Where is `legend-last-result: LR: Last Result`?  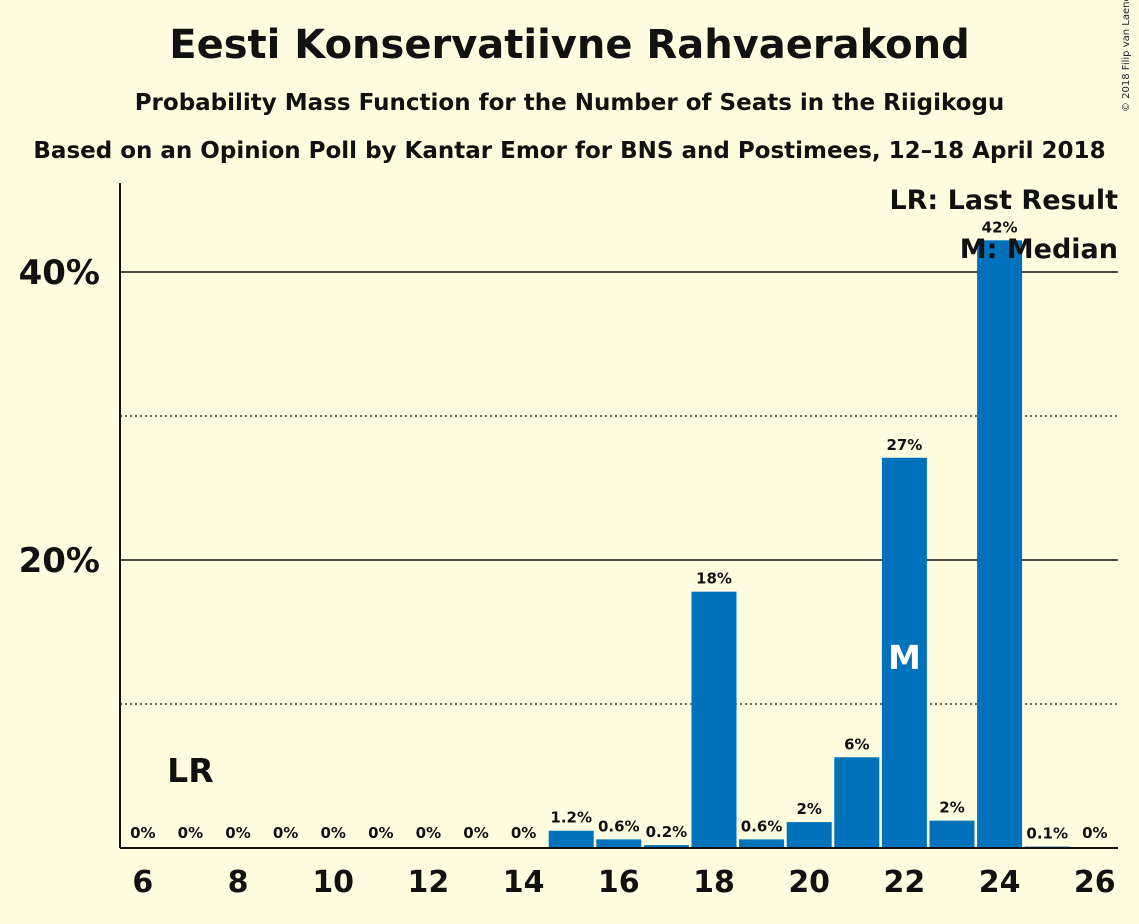 legend-last-result: LR: Last Result is located at coordinates (1003, 200).